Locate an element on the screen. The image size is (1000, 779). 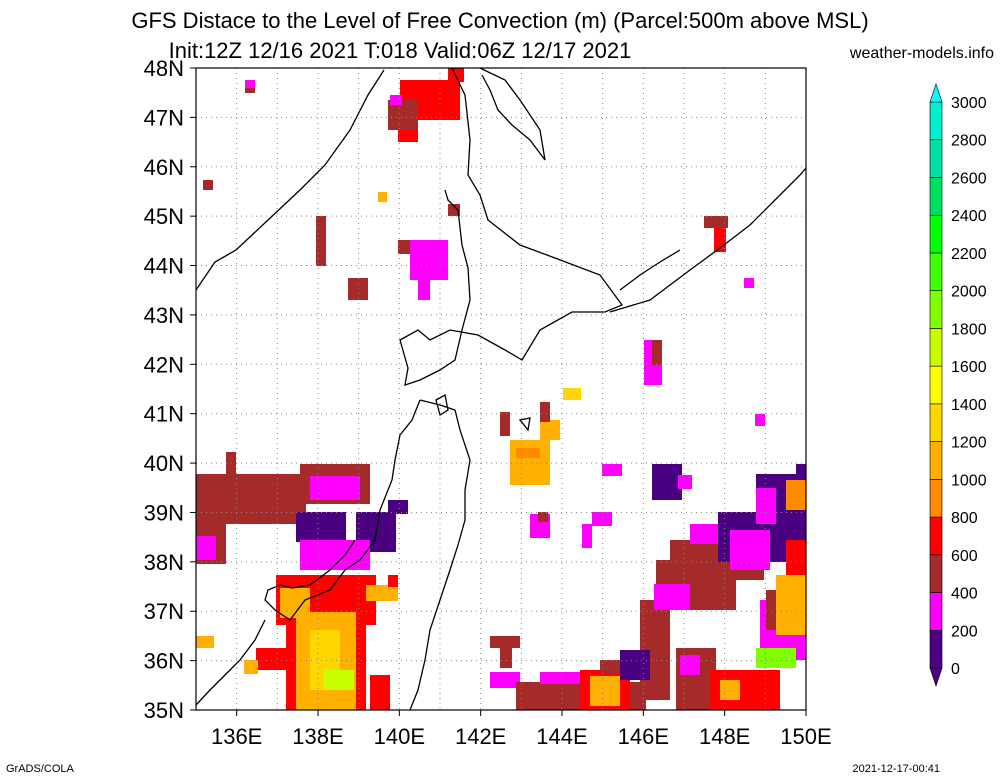
colorbar-label: 600 is located at coordinates (964, 556).